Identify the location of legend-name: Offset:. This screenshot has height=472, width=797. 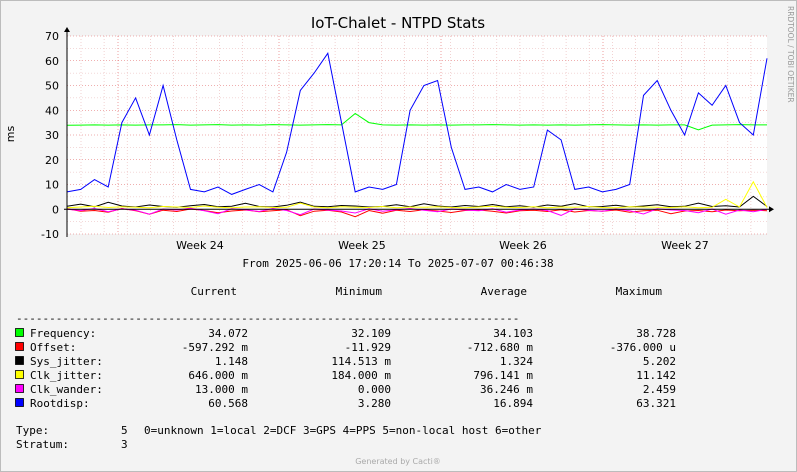
(53, 347).